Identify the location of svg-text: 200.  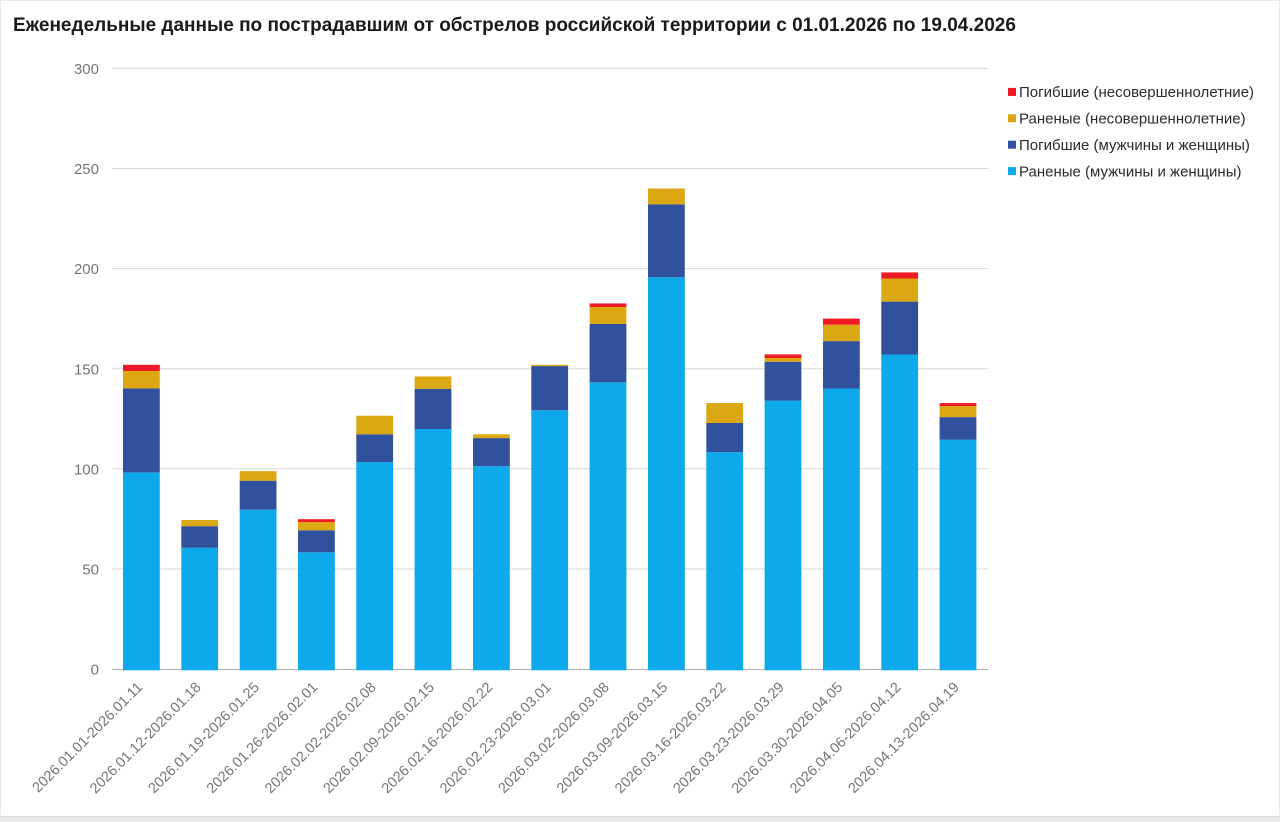
(86, 269).